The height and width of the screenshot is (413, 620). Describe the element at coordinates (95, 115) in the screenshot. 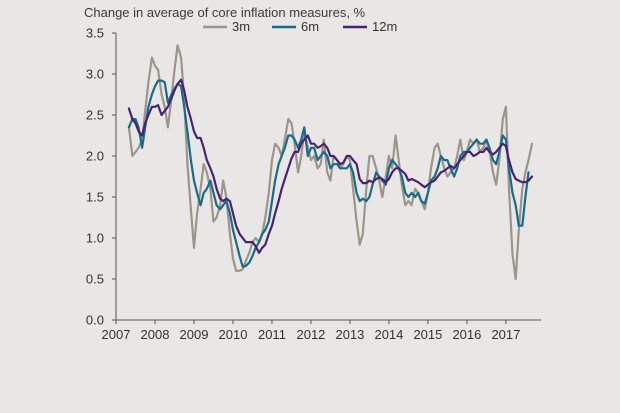

I see `y-tick-label: 2.5` at that location.